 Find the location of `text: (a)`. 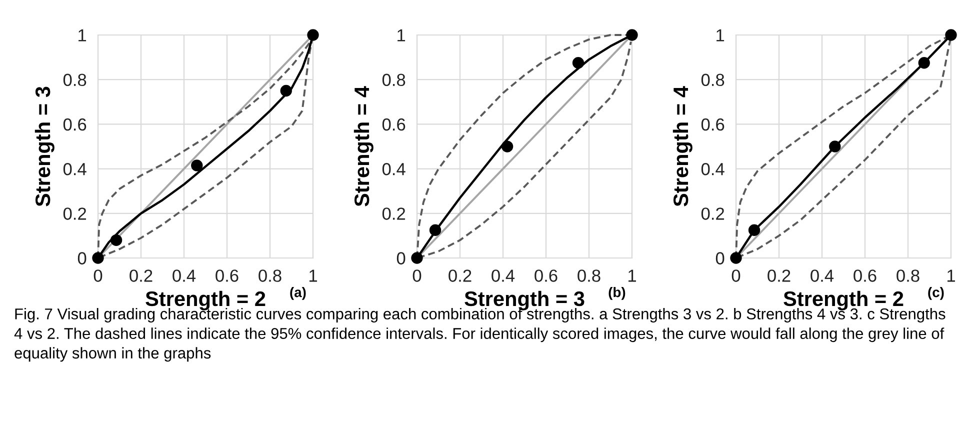

text: (a) is located at coordinates (298, 293).